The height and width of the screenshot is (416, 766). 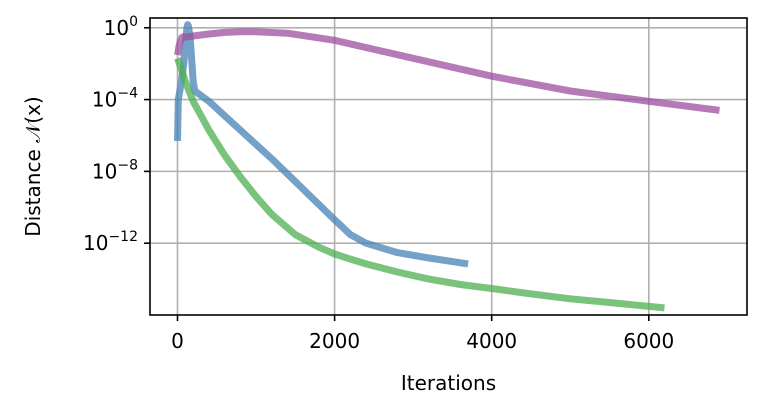 I want to click on y-tick-exponent: −8, so click(x=127, y=165).